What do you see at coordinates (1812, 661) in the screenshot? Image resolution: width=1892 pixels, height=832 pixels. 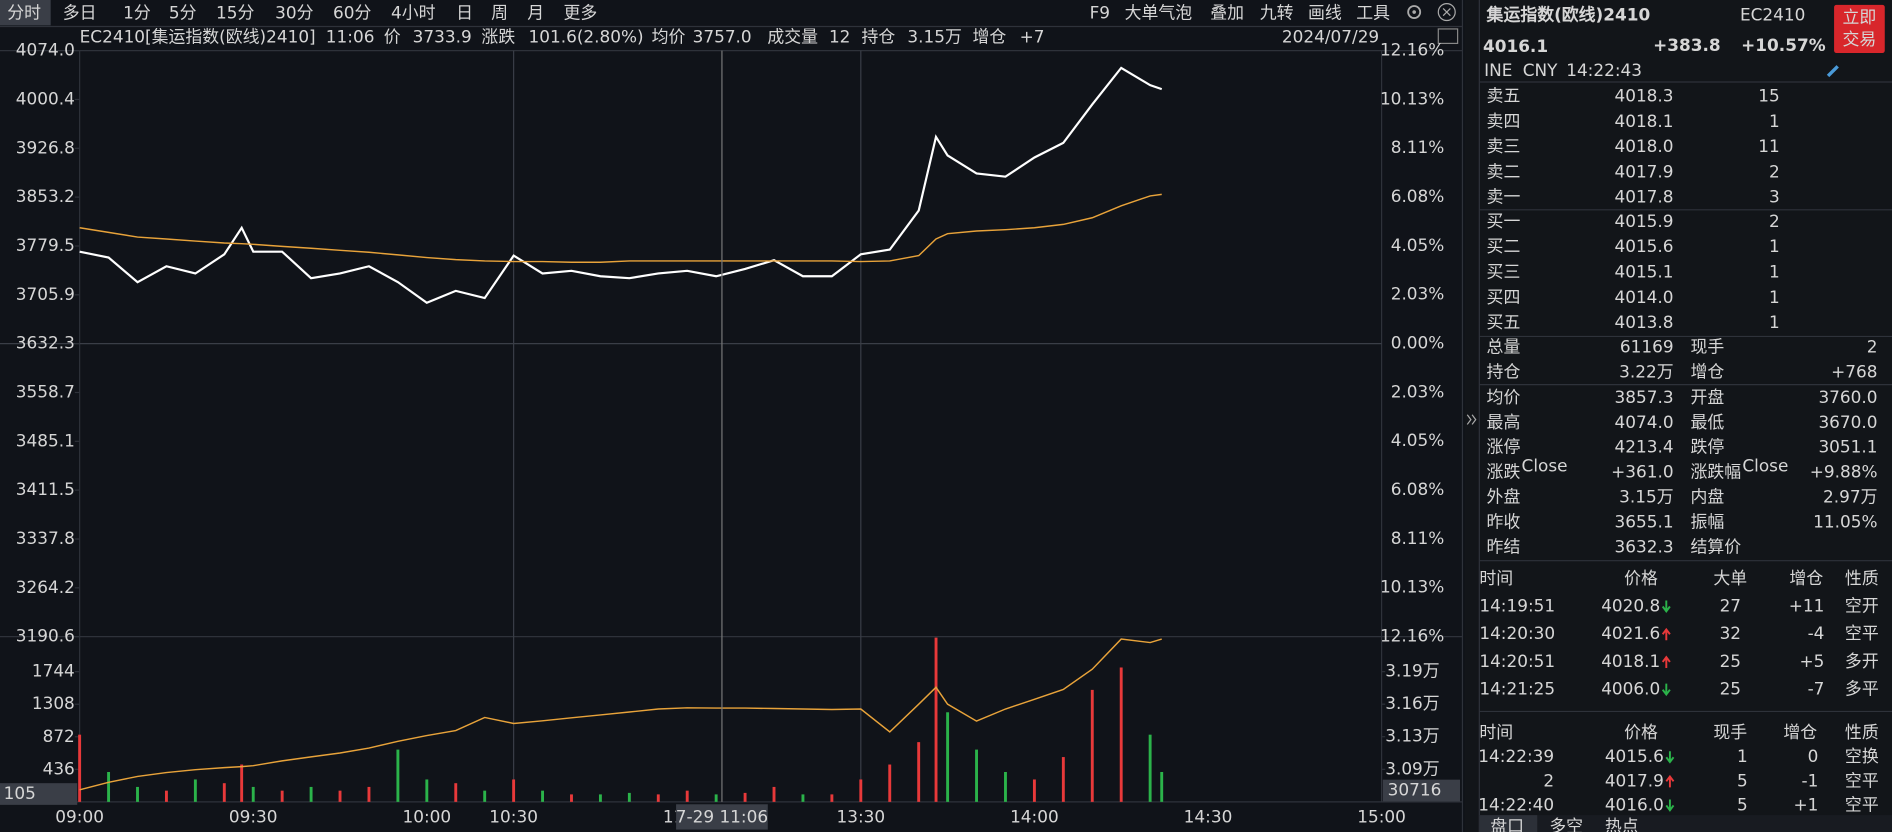 I see `trade-oi-change: +5` at bounding box center [1812, 661].